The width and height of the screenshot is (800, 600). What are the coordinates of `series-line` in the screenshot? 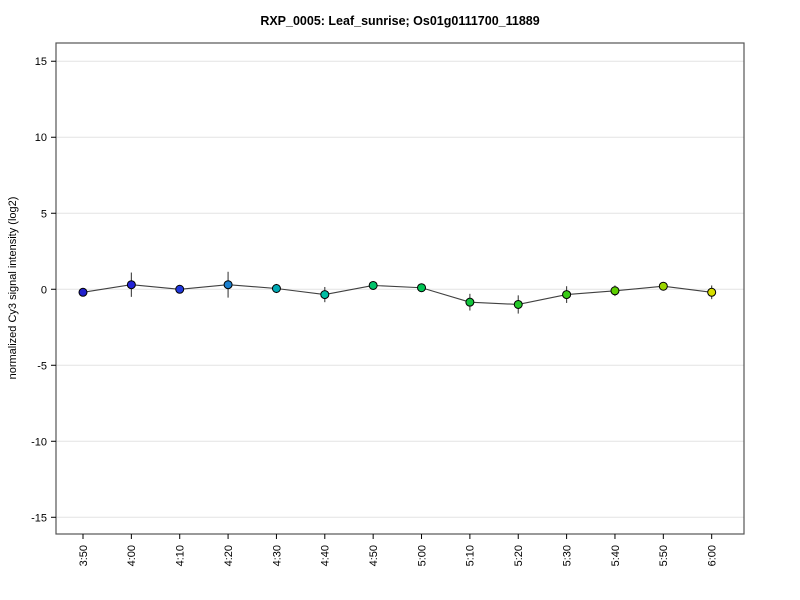 It's located at (397, 295).